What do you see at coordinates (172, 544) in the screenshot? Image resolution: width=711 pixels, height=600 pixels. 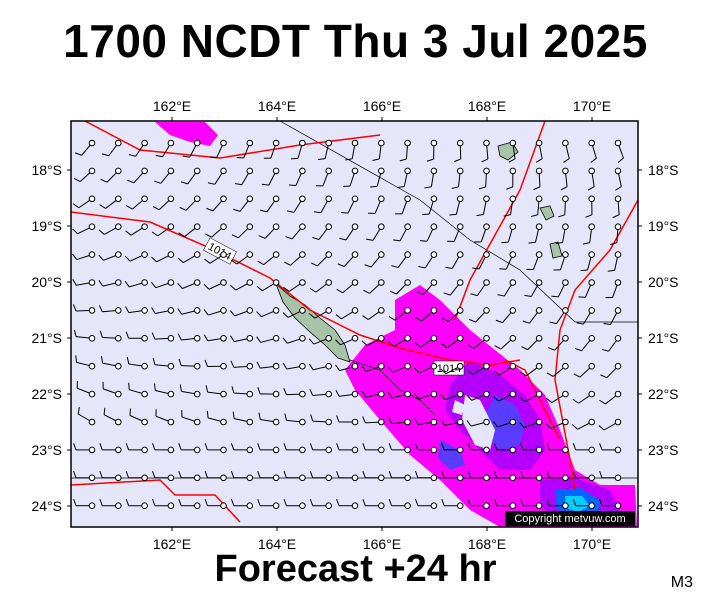 I see `lon-label-bottom: 162°E` at bounding box center [172, 544].